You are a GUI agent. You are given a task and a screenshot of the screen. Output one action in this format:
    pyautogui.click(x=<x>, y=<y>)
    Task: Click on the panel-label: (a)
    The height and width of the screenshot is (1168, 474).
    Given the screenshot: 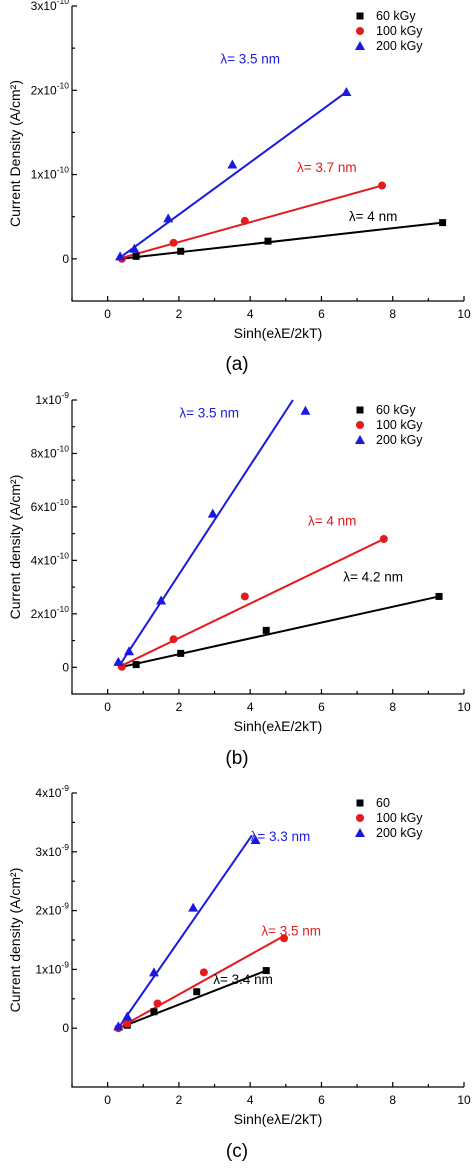 What is the action you would take?
    pyautogui.click(x=236, y=364)
    